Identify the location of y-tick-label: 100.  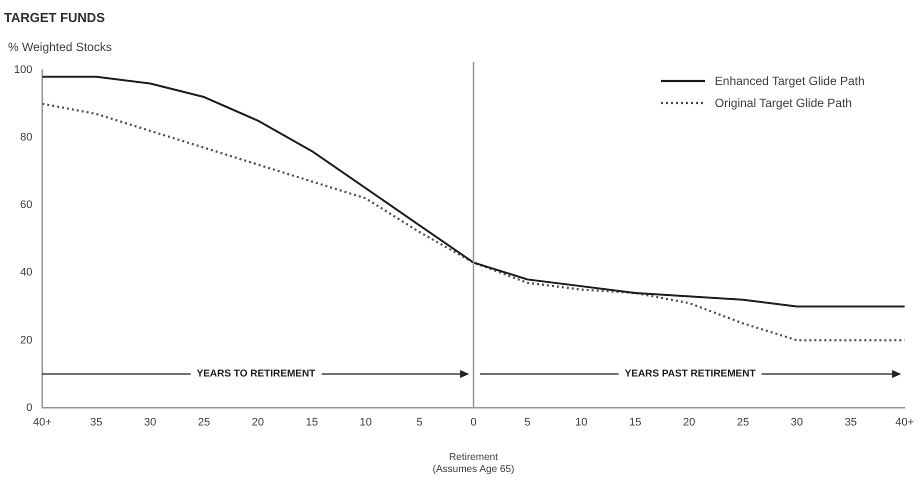
(23, 70).